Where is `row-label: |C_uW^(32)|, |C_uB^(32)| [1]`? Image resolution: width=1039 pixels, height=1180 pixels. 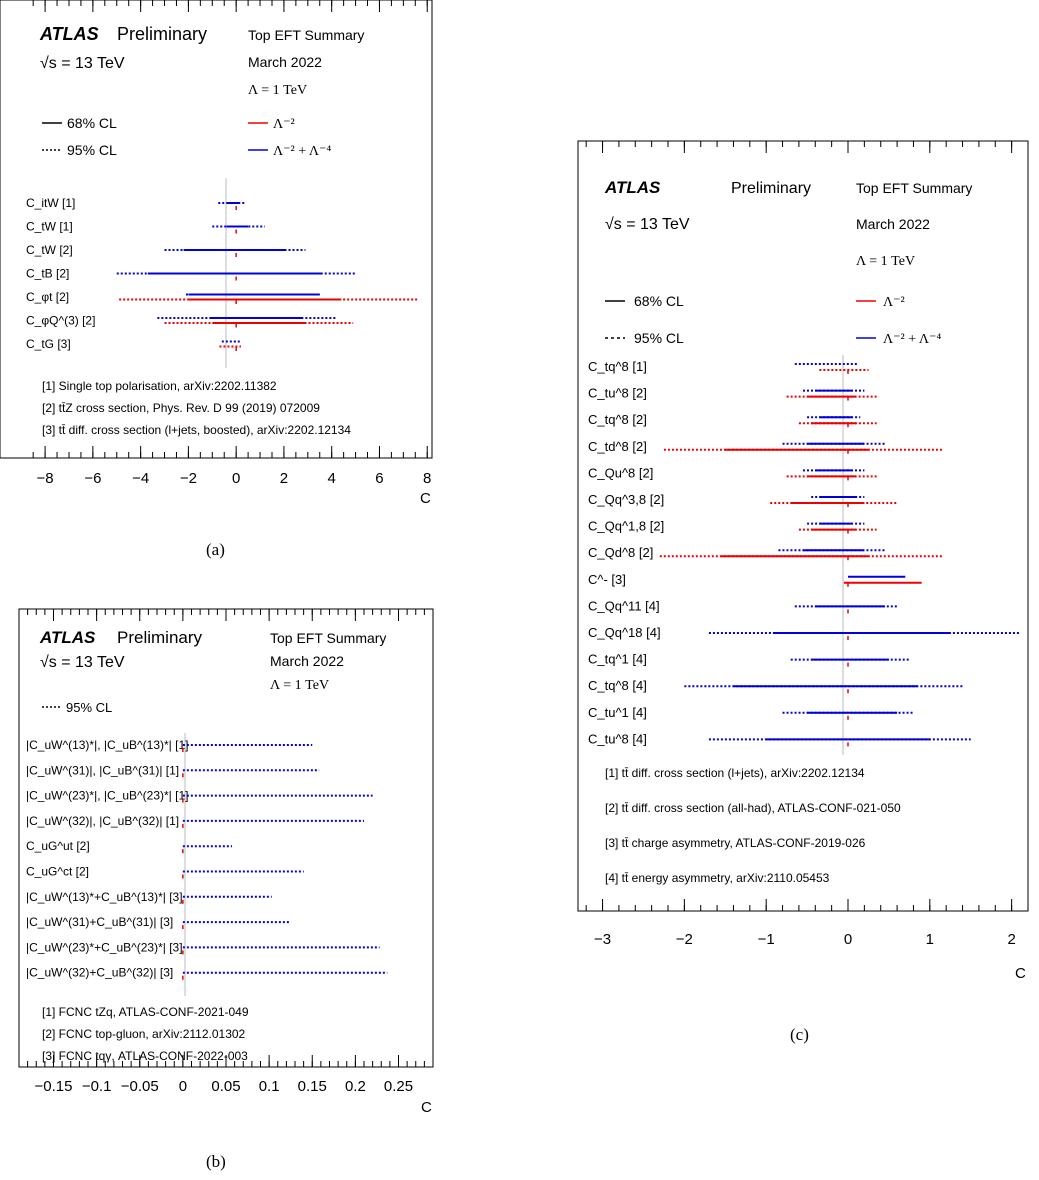
row-label: |C_uW^(32)|, |C_uB^(32)| [1] is located at coordinates (102, 821).